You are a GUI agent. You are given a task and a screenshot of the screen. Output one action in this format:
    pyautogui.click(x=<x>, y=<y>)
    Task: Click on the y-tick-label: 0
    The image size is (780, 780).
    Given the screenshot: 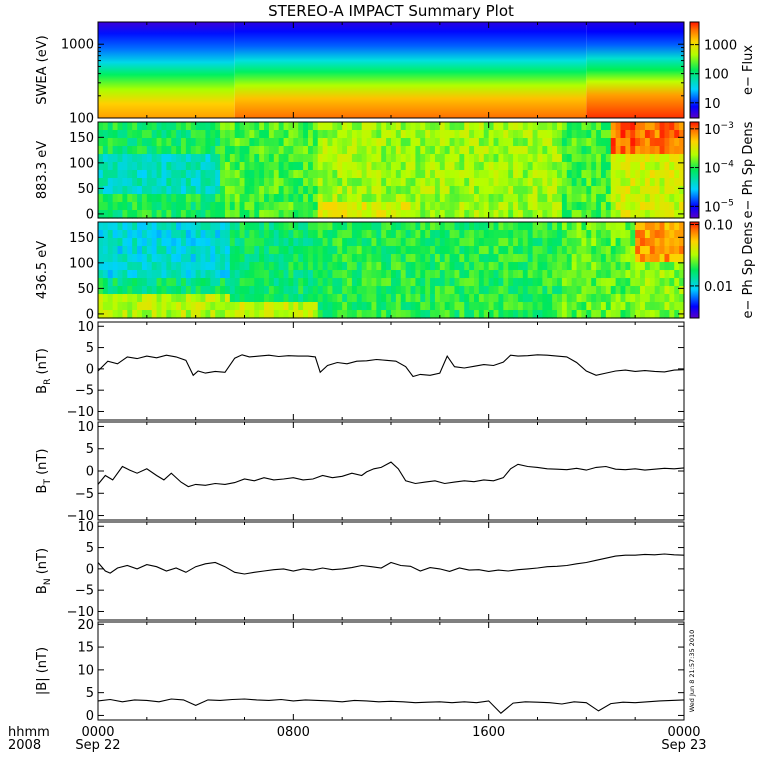 What is the action you would take?
    pyautogui.click(x=90, y=214)
    